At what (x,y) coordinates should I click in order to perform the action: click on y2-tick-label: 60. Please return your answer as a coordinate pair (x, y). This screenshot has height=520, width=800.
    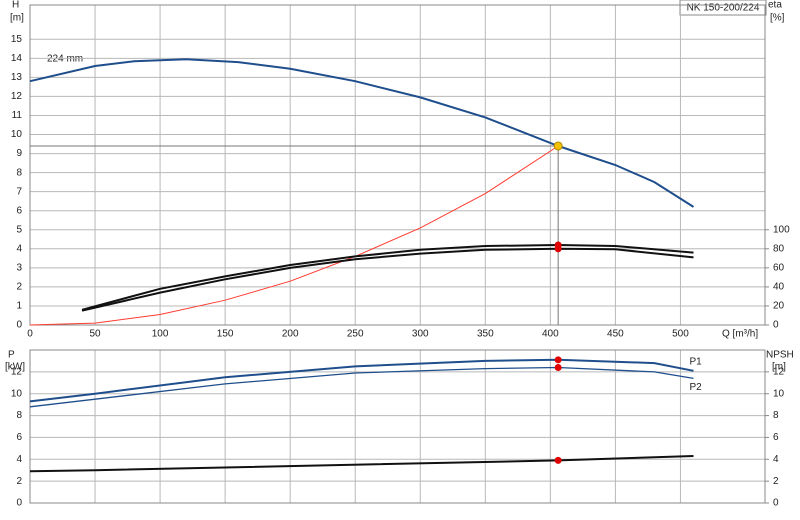
    Looking at the image, I should click on (779, 267).